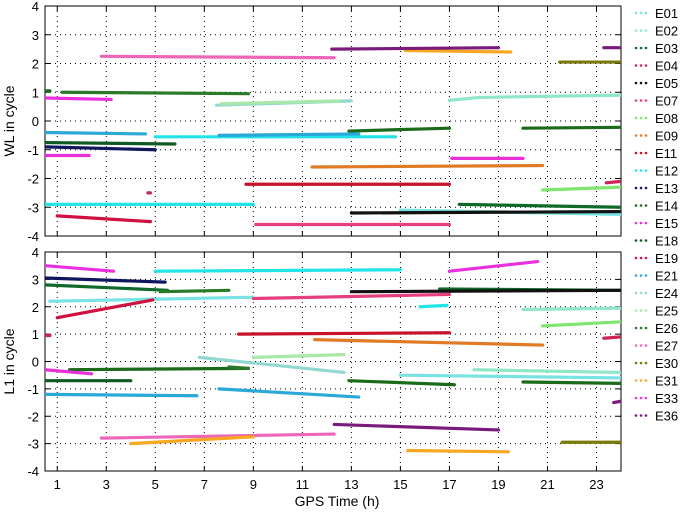 The image size is (685, 513). I want to click on legend-item-e31: E31, so click(656, 381).